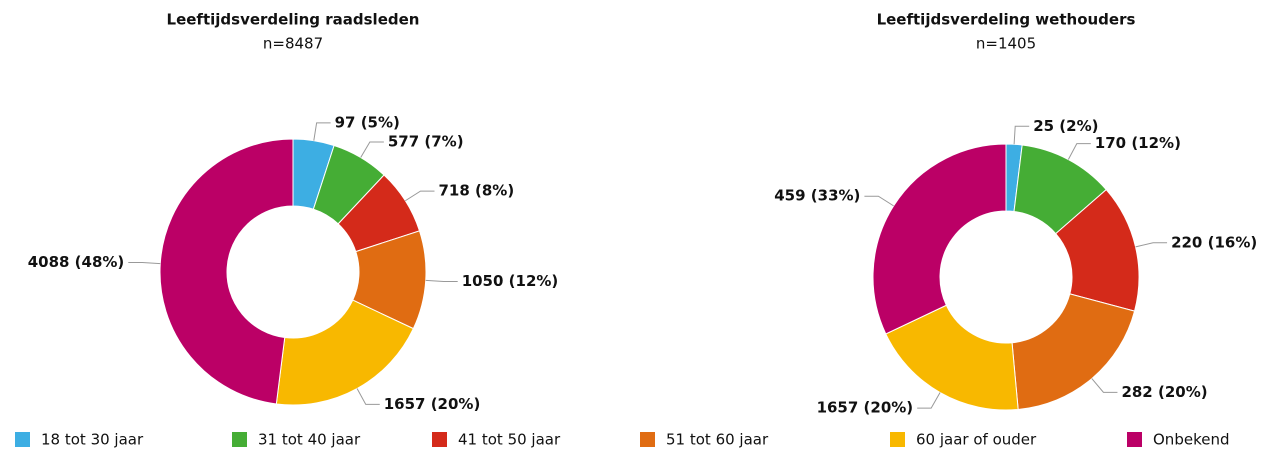 Image resolution: width=1263 pixels, height=452 pixels. Describe the element at coordinates (1164, 392) in the screenshot. I see `data-label: 282 (20%)` at that location.